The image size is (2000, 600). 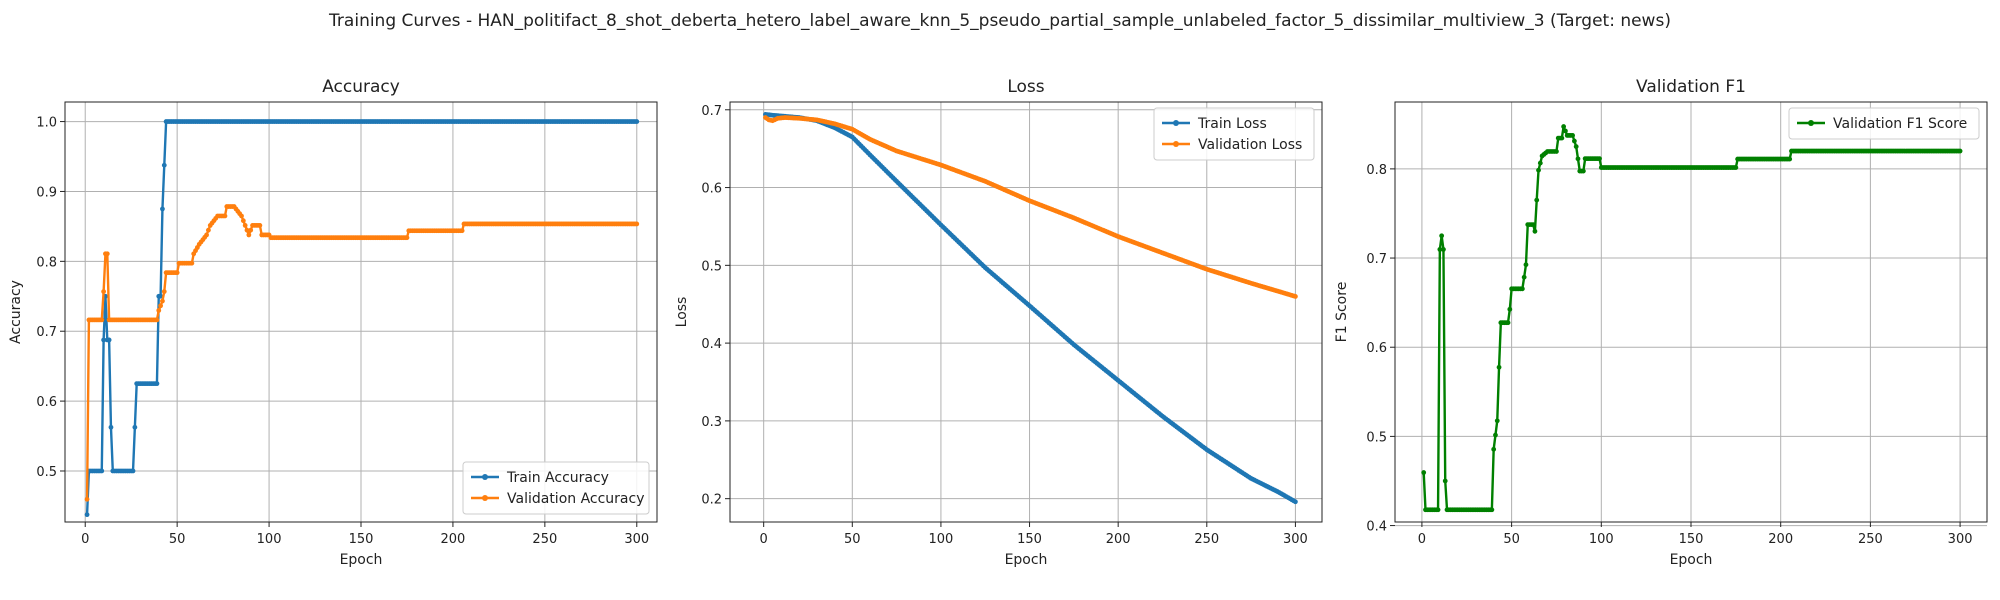 I want to click on accuracy-validation-accuracy-markers, so click(x=362, y=353).